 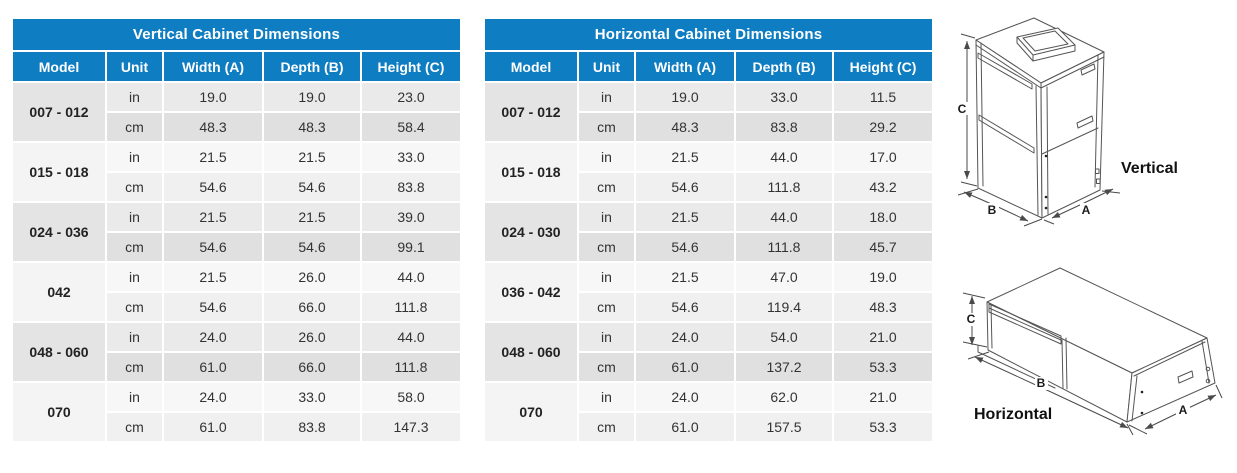 I want to click on table-row: cm 48.3 48.3 58.4, so click(x=236, y=127).